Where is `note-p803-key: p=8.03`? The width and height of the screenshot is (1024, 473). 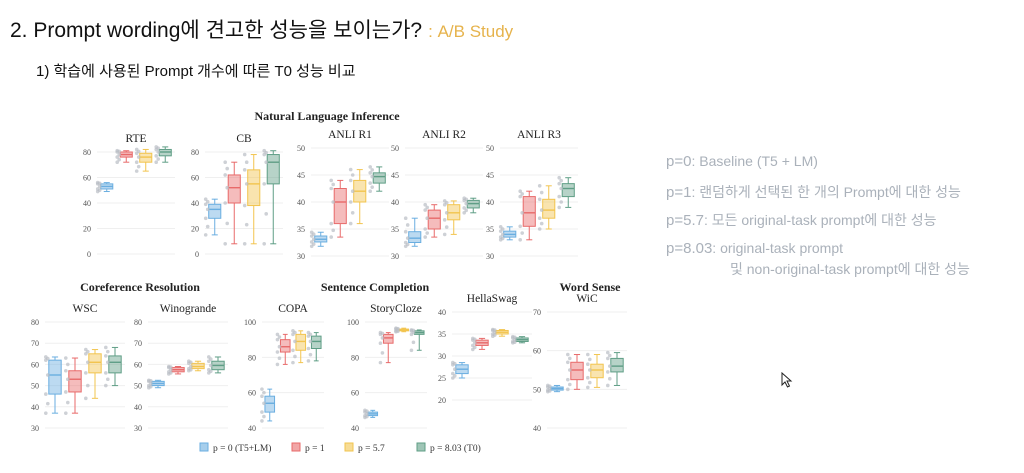
note-p803-key: p=8.03 is located at coordinates (689, 248).